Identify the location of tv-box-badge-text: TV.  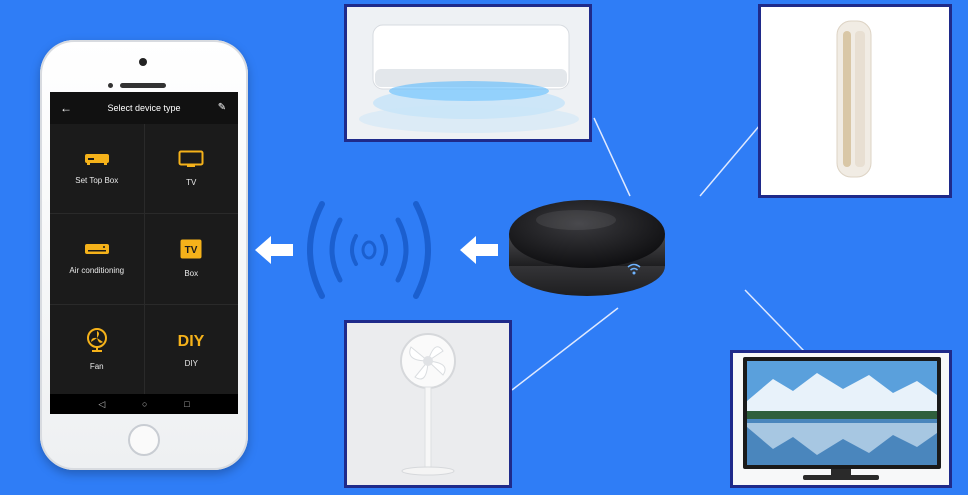
(191, 250).